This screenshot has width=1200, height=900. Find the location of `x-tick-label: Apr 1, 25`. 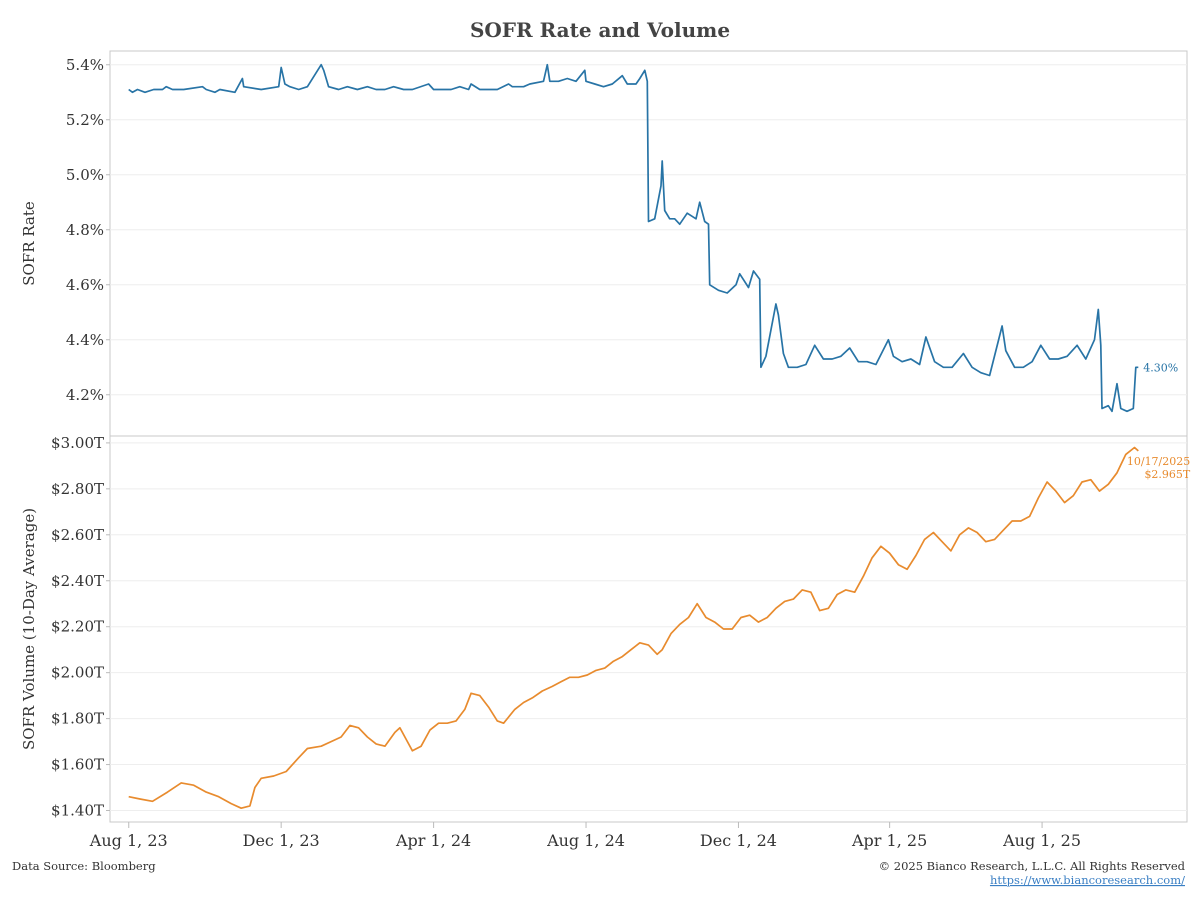

x-tick-label: Apr 1, 25 is located at coordinates (889, 840).